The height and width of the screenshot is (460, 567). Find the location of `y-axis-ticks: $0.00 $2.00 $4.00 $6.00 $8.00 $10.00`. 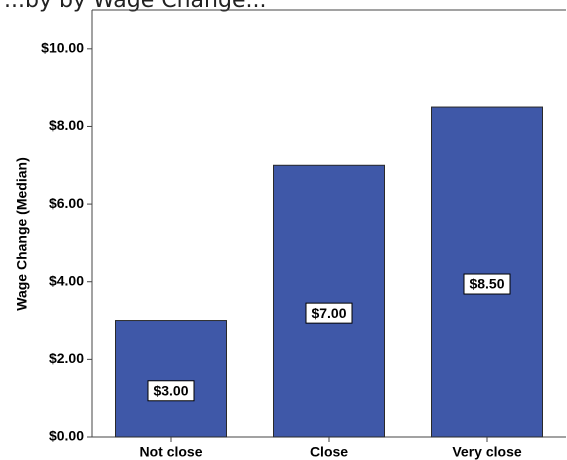

y-axis-ticks: $0.00 $2.00 $4.00 $6.00 $8.00 $10.00 is located at coordinates (66, 242).